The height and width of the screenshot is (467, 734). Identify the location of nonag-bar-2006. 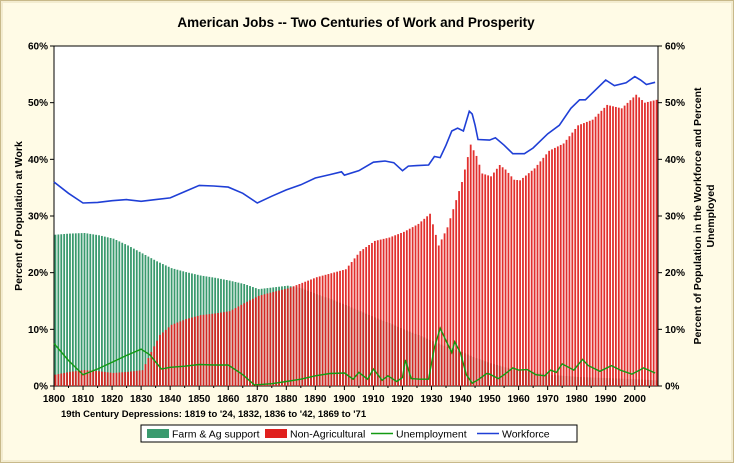
(653, 243).